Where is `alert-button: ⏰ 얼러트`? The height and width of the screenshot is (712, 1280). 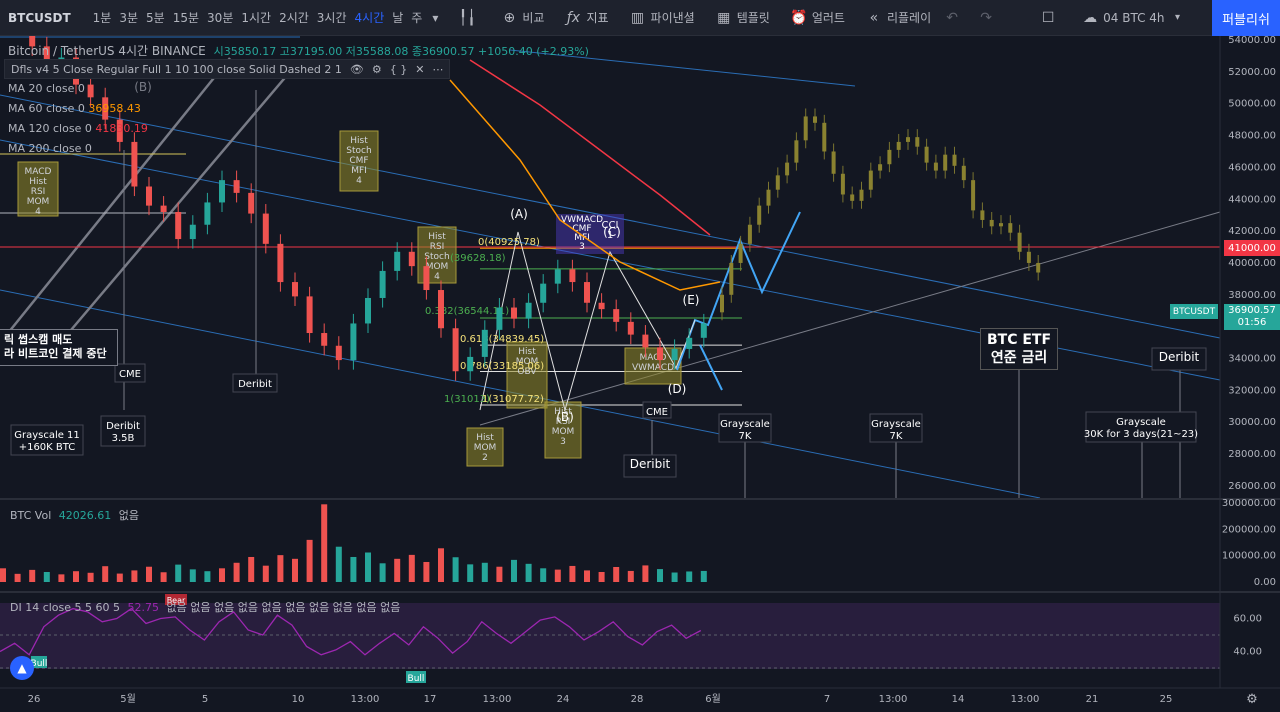 alert-button: ⏰ 얼러트 is located at coordinates (817, 18).